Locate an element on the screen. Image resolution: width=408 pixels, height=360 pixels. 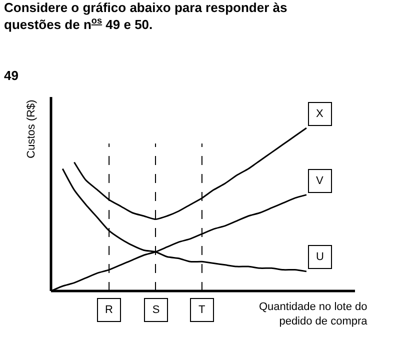
chart-title: Considere o gráfico abaixo para responder às questões de n$^{os}$ 49 e 50. is located at coordinates (146, 16).